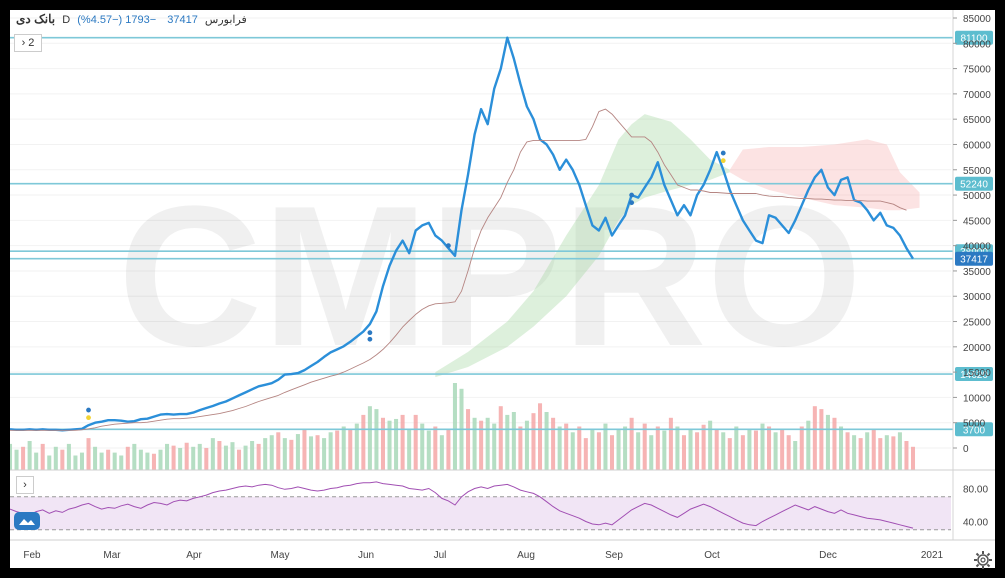 Image resolution: width=1005 pixels, height=578 pixels. Describe the element at coordinates (983, 560) in the screenshot. I see `gear-icon` at that location.